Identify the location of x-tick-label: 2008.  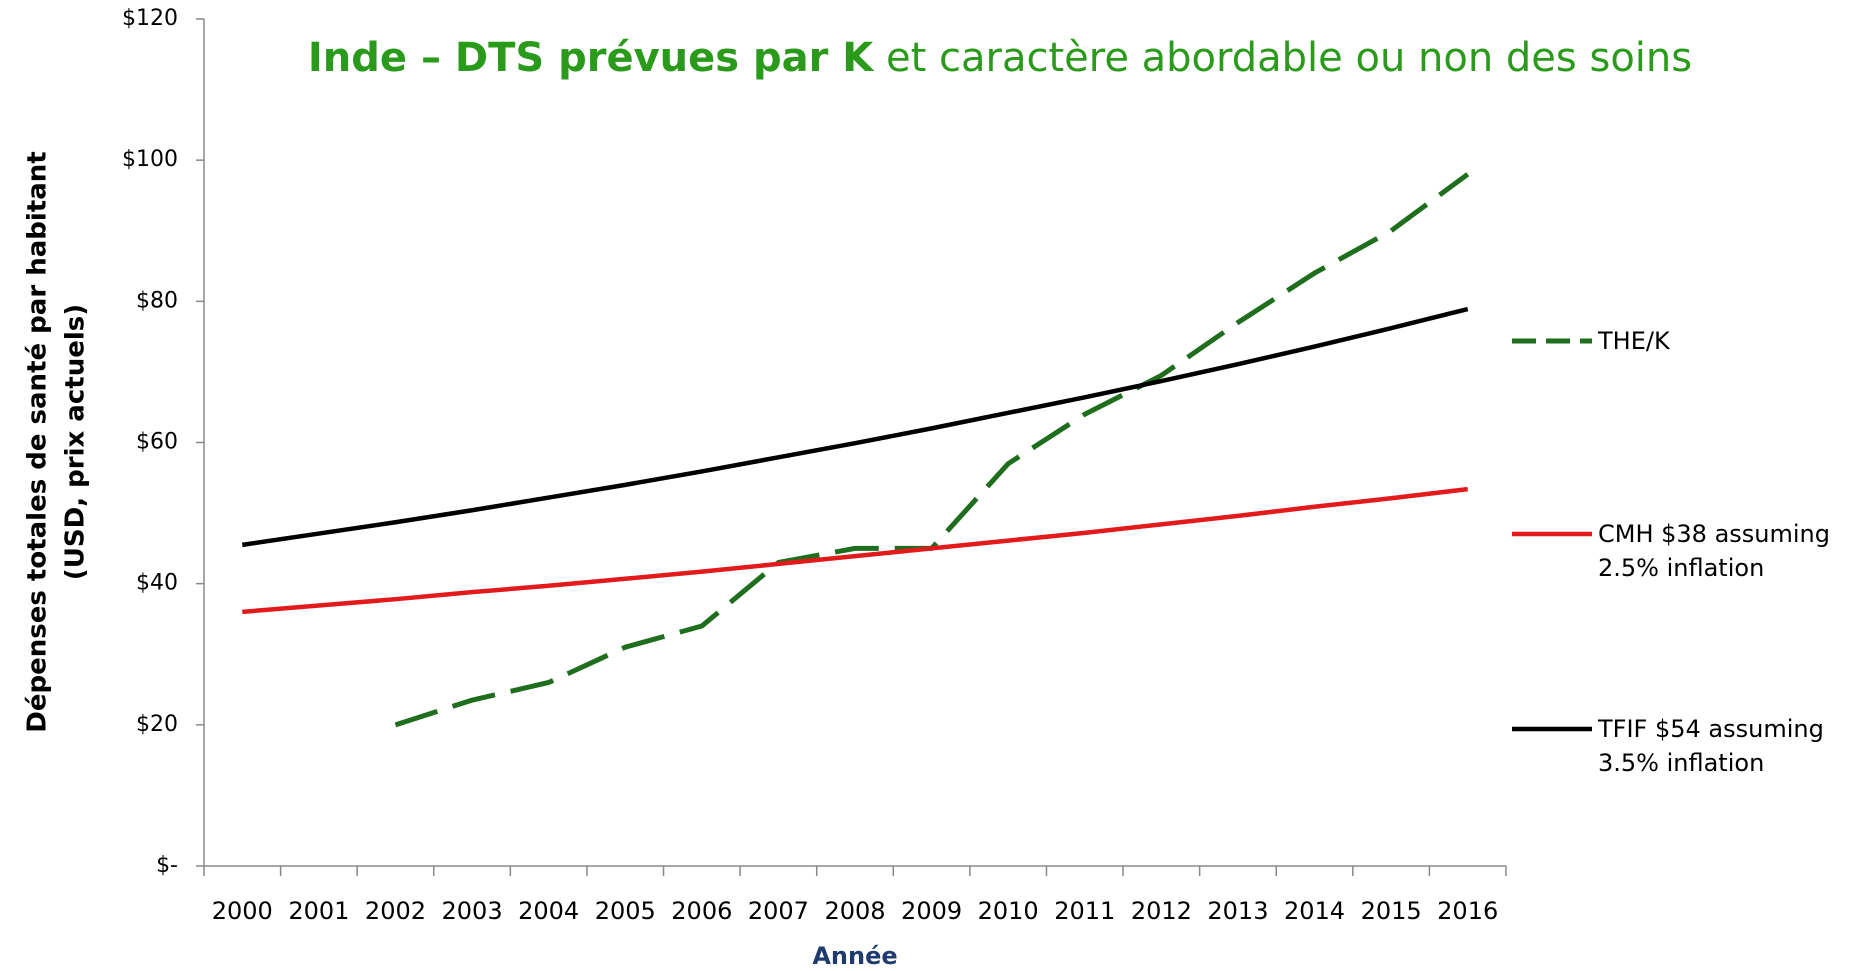
(854, 911).